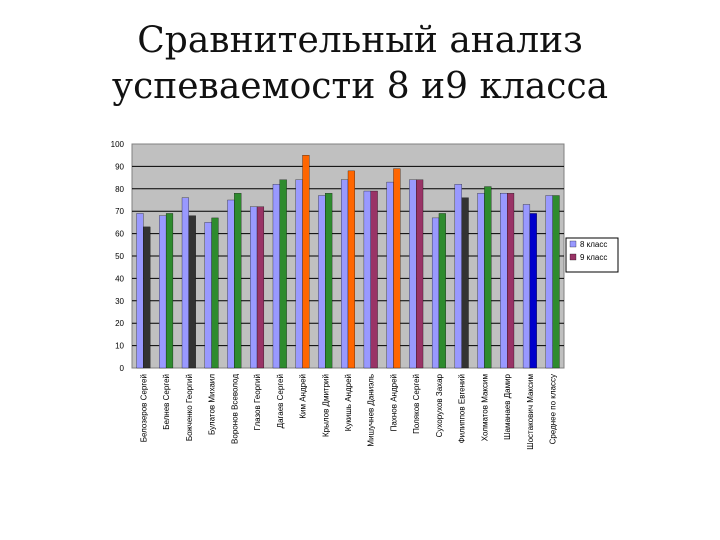  I want to click on x-tick-label: Поляков Сергей, so click(416, 404).